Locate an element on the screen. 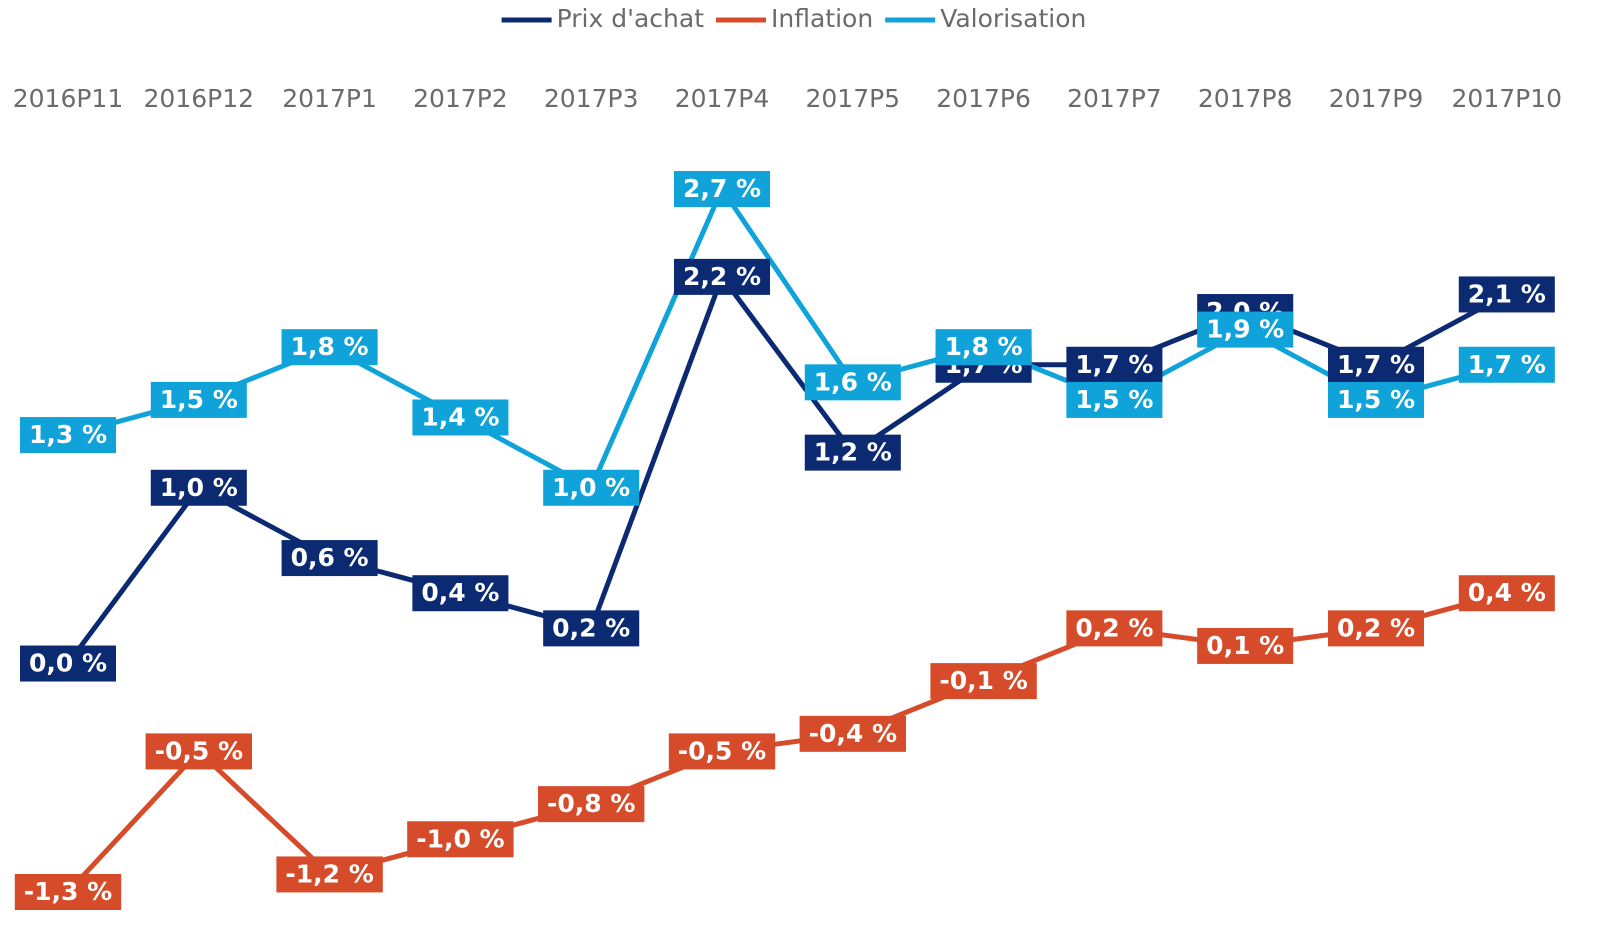 The width and height of the screenshot is (1601, 928). data-label: 0,2 % is located at coordinates (591, 628).